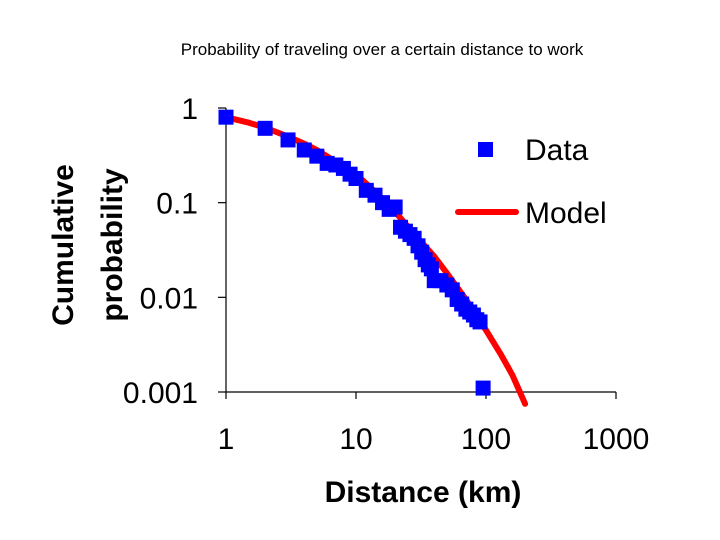 The image size is (720, 540). What do you see at coordinates (169, 298) in the screenshot?
I see `y-tick-label: 0.01` at bounding box center [169, 298].